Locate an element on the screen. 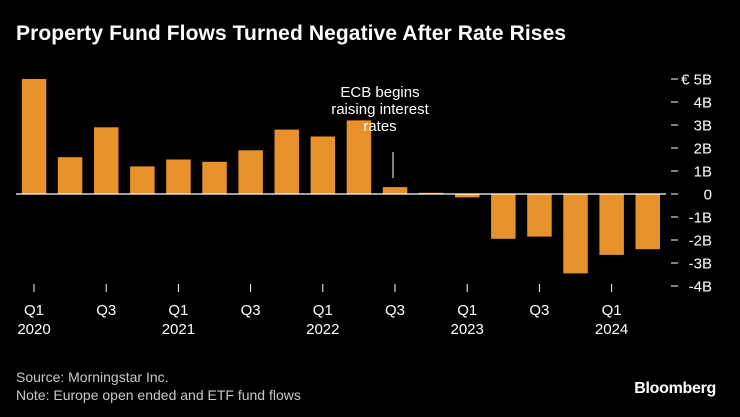 The width and height of the screenshot is (740, 417). bar-q3-2020 is located at coordinates (106, 160).